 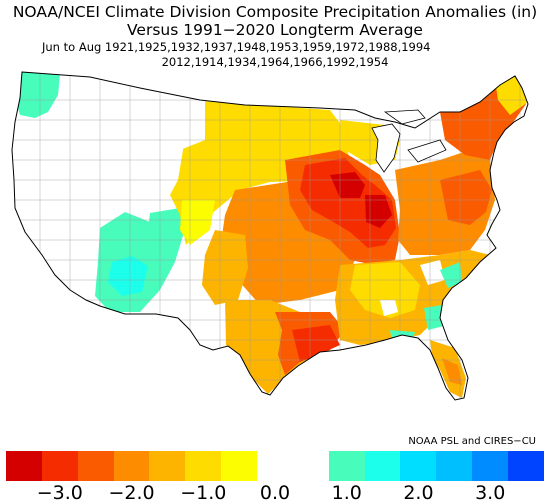 What do you see at coordinates (427, 151) in the screenshot?
I see `lake-erie` at bounding box center [427, 151].